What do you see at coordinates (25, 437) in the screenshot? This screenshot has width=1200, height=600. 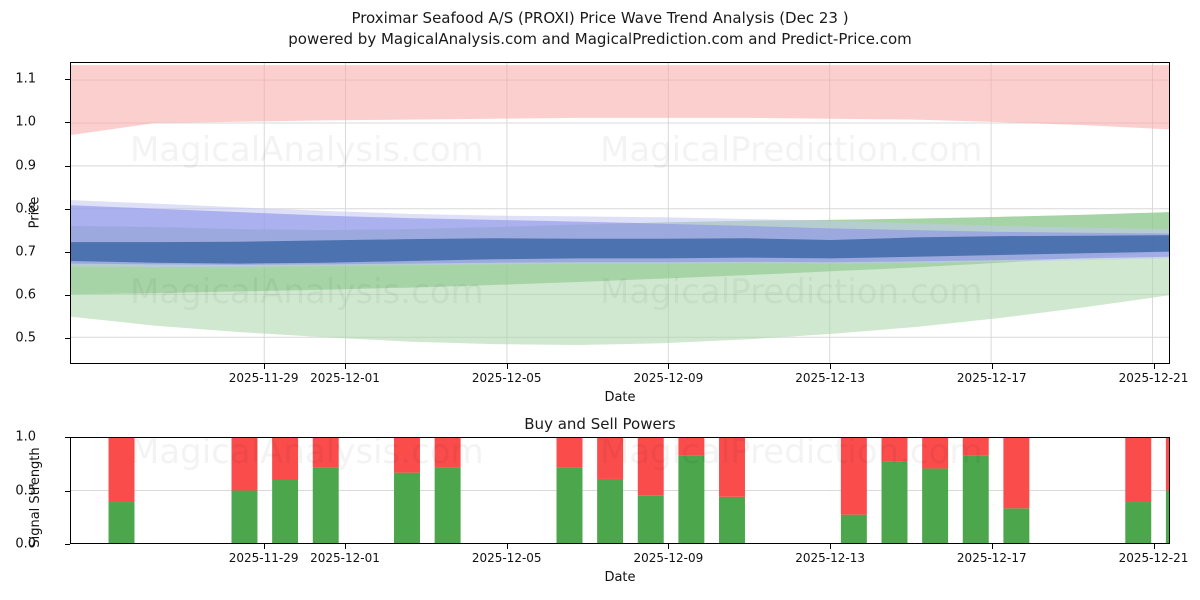 I see `signal-y-tick-label: 1.0` at bounding box center [25, 437].